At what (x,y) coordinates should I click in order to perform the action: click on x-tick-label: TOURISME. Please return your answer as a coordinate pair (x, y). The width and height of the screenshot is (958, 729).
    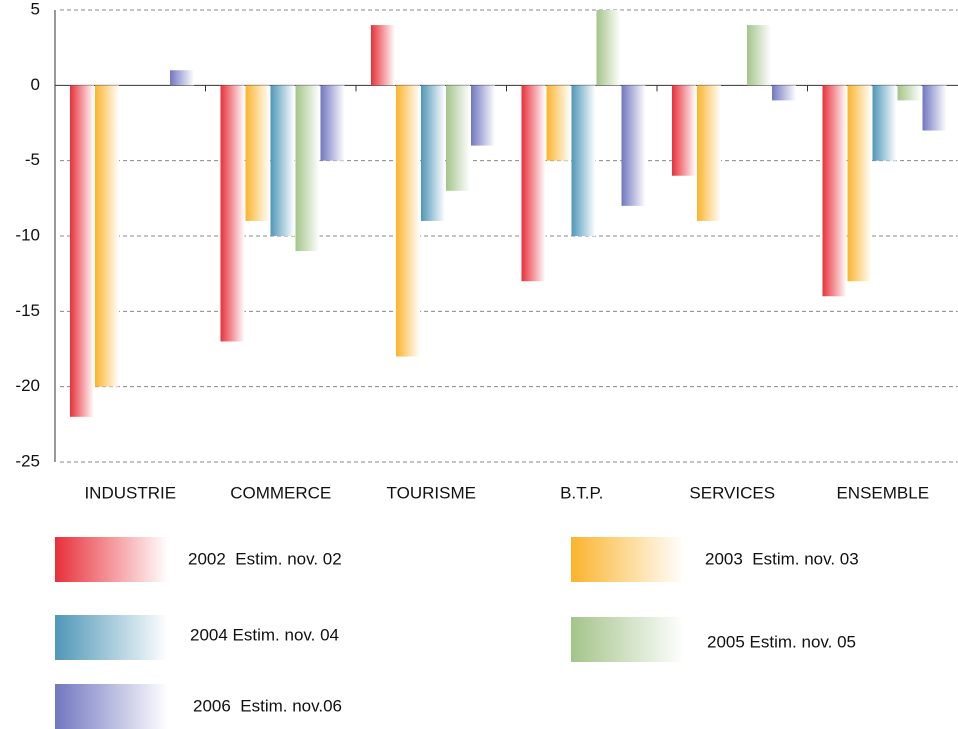
    Looking at the image, I should click on (431, 492).